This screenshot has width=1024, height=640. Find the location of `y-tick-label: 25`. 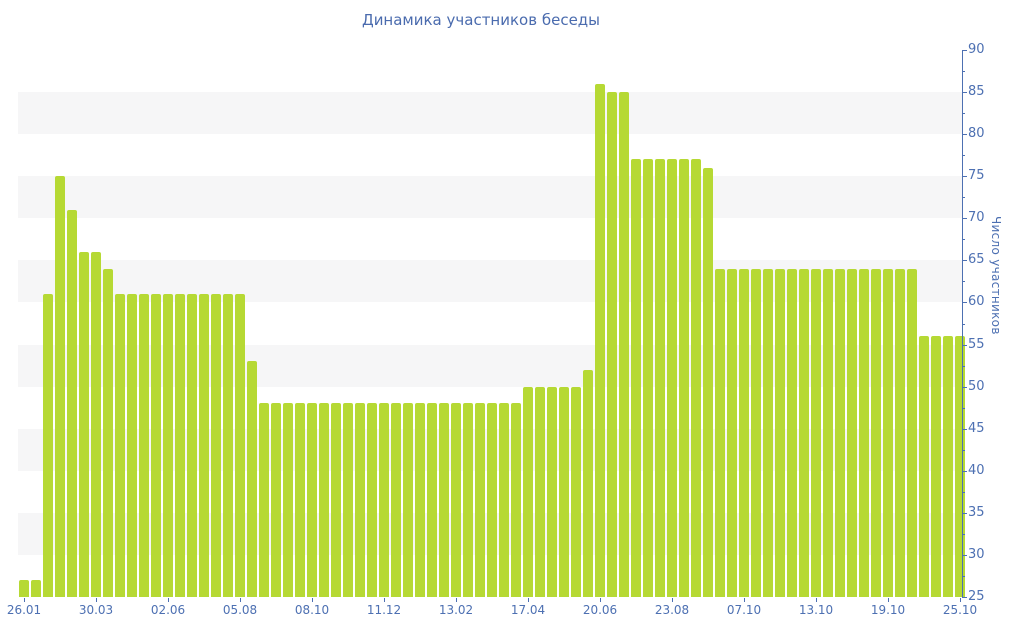

y-tick-label: 25 is located at coordinates (976, 596).